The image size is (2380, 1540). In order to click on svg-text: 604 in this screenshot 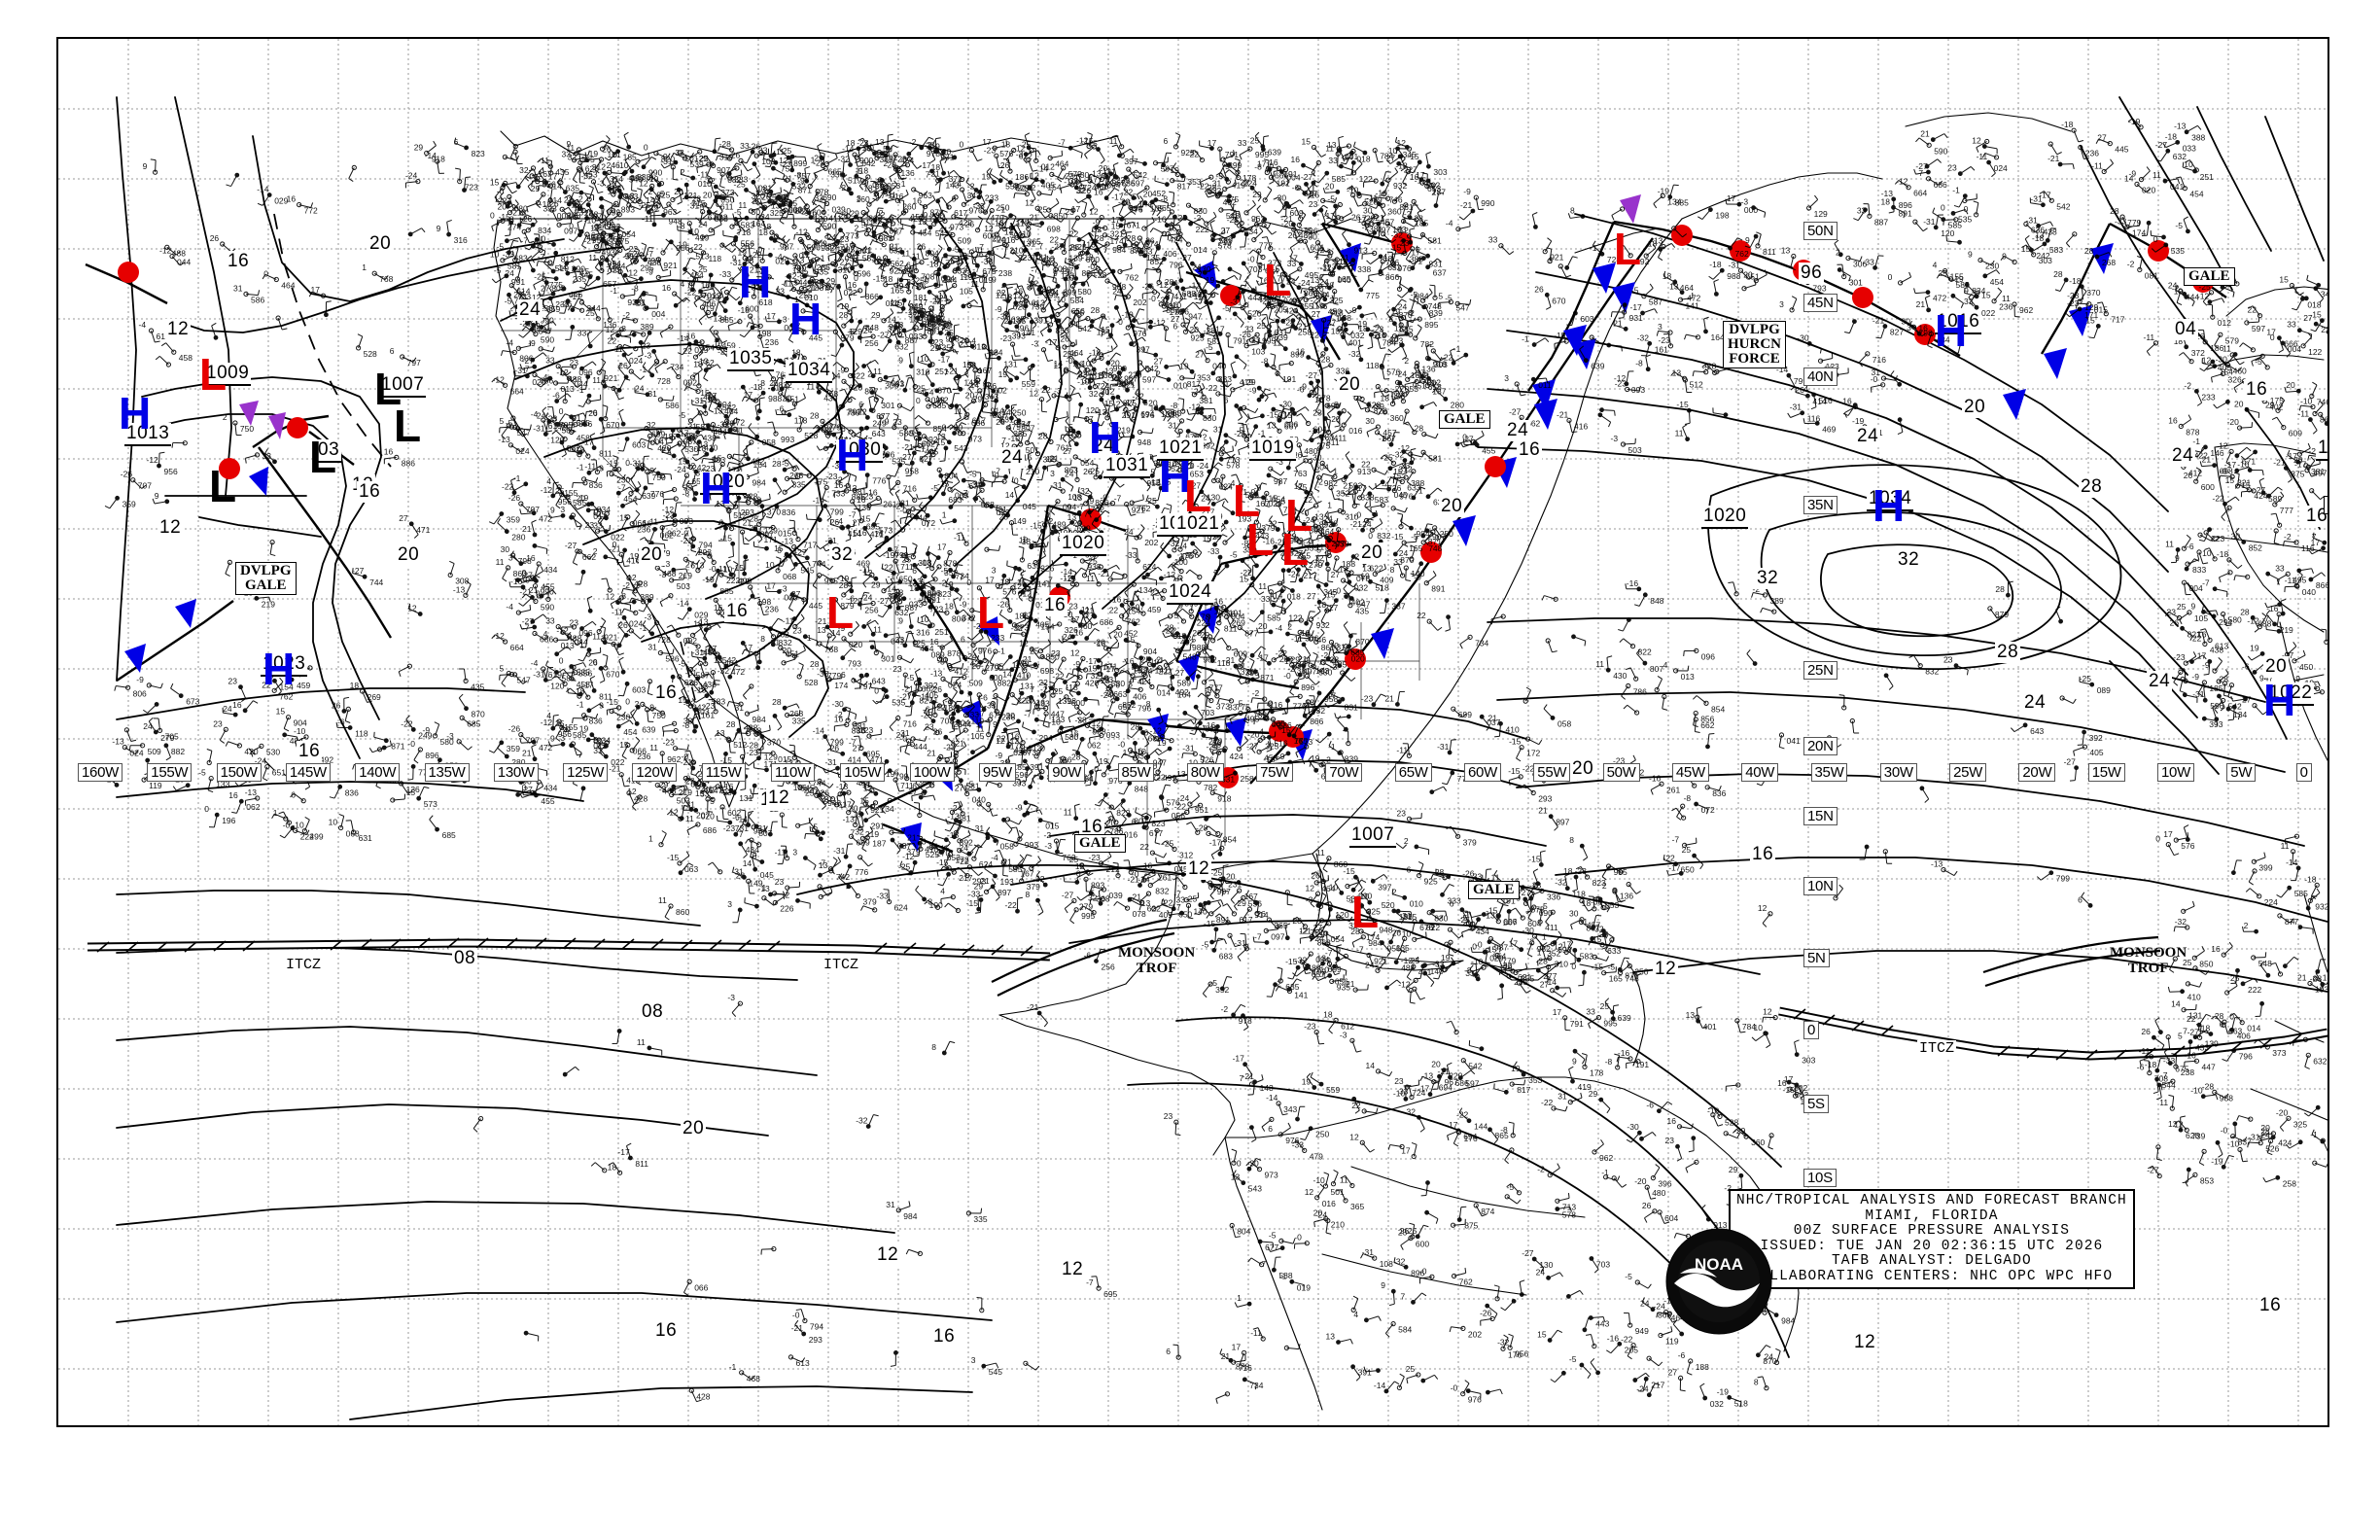, I will do `click(1671, 1218)`.